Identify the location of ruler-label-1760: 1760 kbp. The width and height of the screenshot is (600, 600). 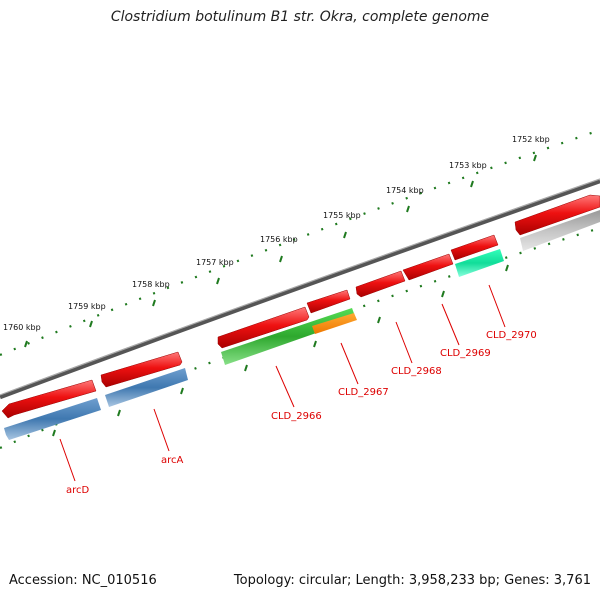
(22, 327).